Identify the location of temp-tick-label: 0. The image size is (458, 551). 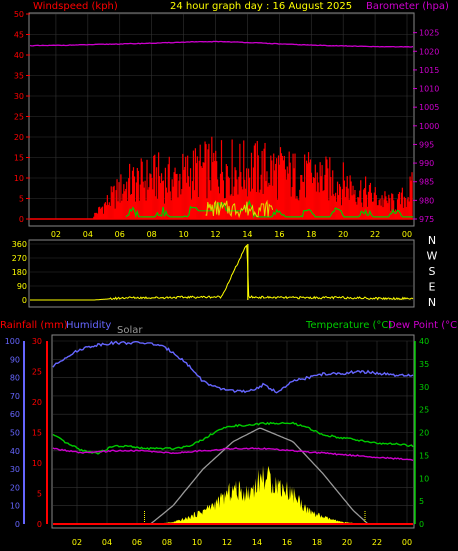
(421, 524).